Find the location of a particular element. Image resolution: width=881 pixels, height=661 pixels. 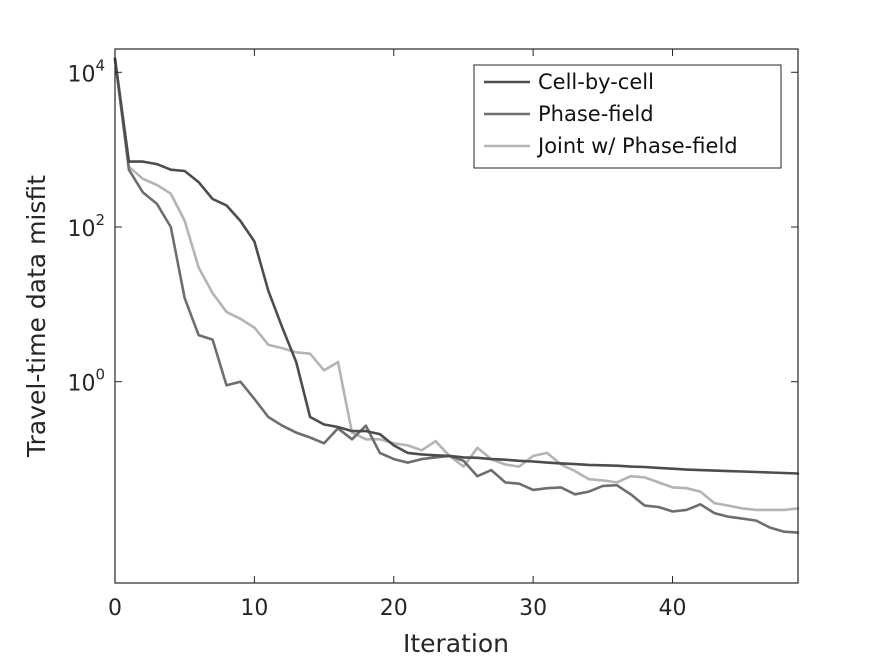

y-axis-label: Travel-time data misfit is located at coordinates (36, 316).